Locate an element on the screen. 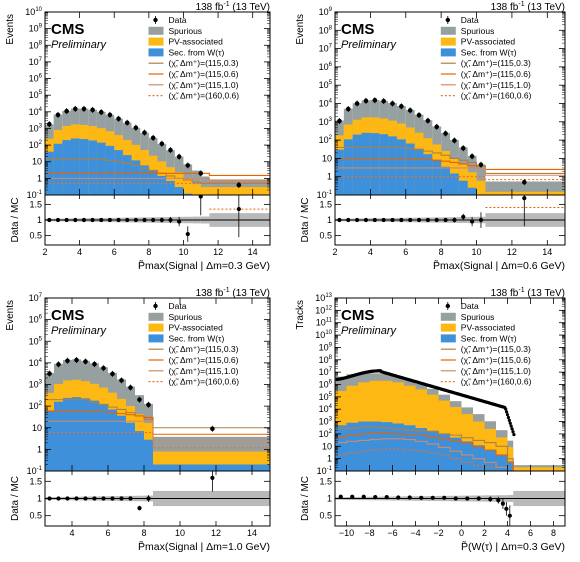 Image resolution: width=580 pixels, height=562 pixels. y-axis-label: Tracks is located at coordinates (300, 315).